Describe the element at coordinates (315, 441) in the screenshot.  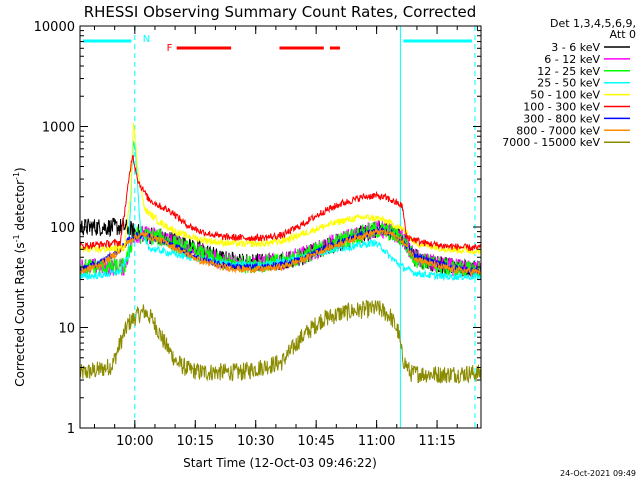
I see `x-tick-label-4: 10:45` at that location.